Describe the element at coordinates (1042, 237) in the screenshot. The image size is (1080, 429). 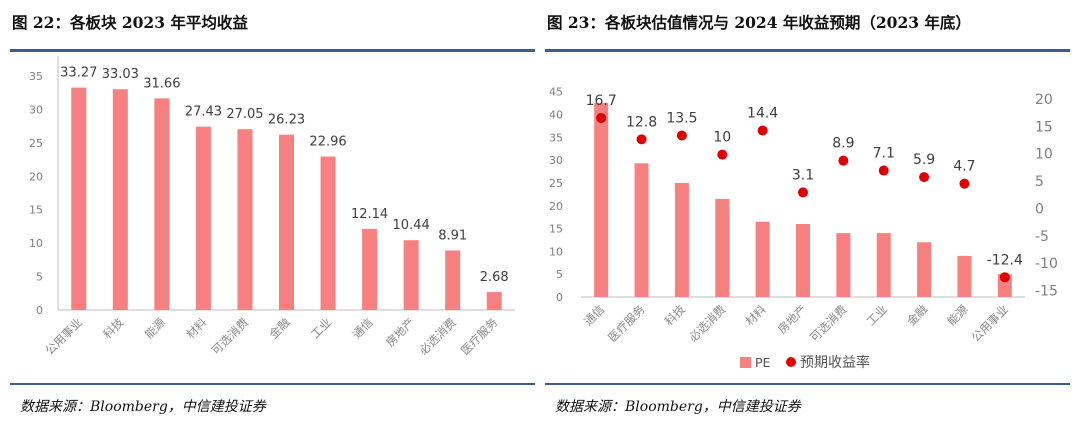
I see `right-y-tick-label: -5` at that location.